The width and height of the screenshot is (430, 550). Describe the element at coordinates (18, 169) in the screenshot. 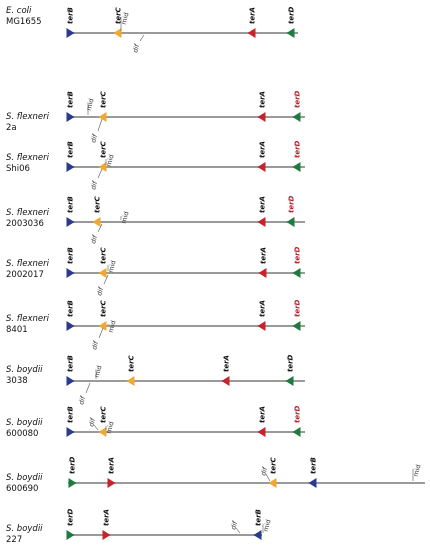

I see `strain-label: Shi06` at that location.